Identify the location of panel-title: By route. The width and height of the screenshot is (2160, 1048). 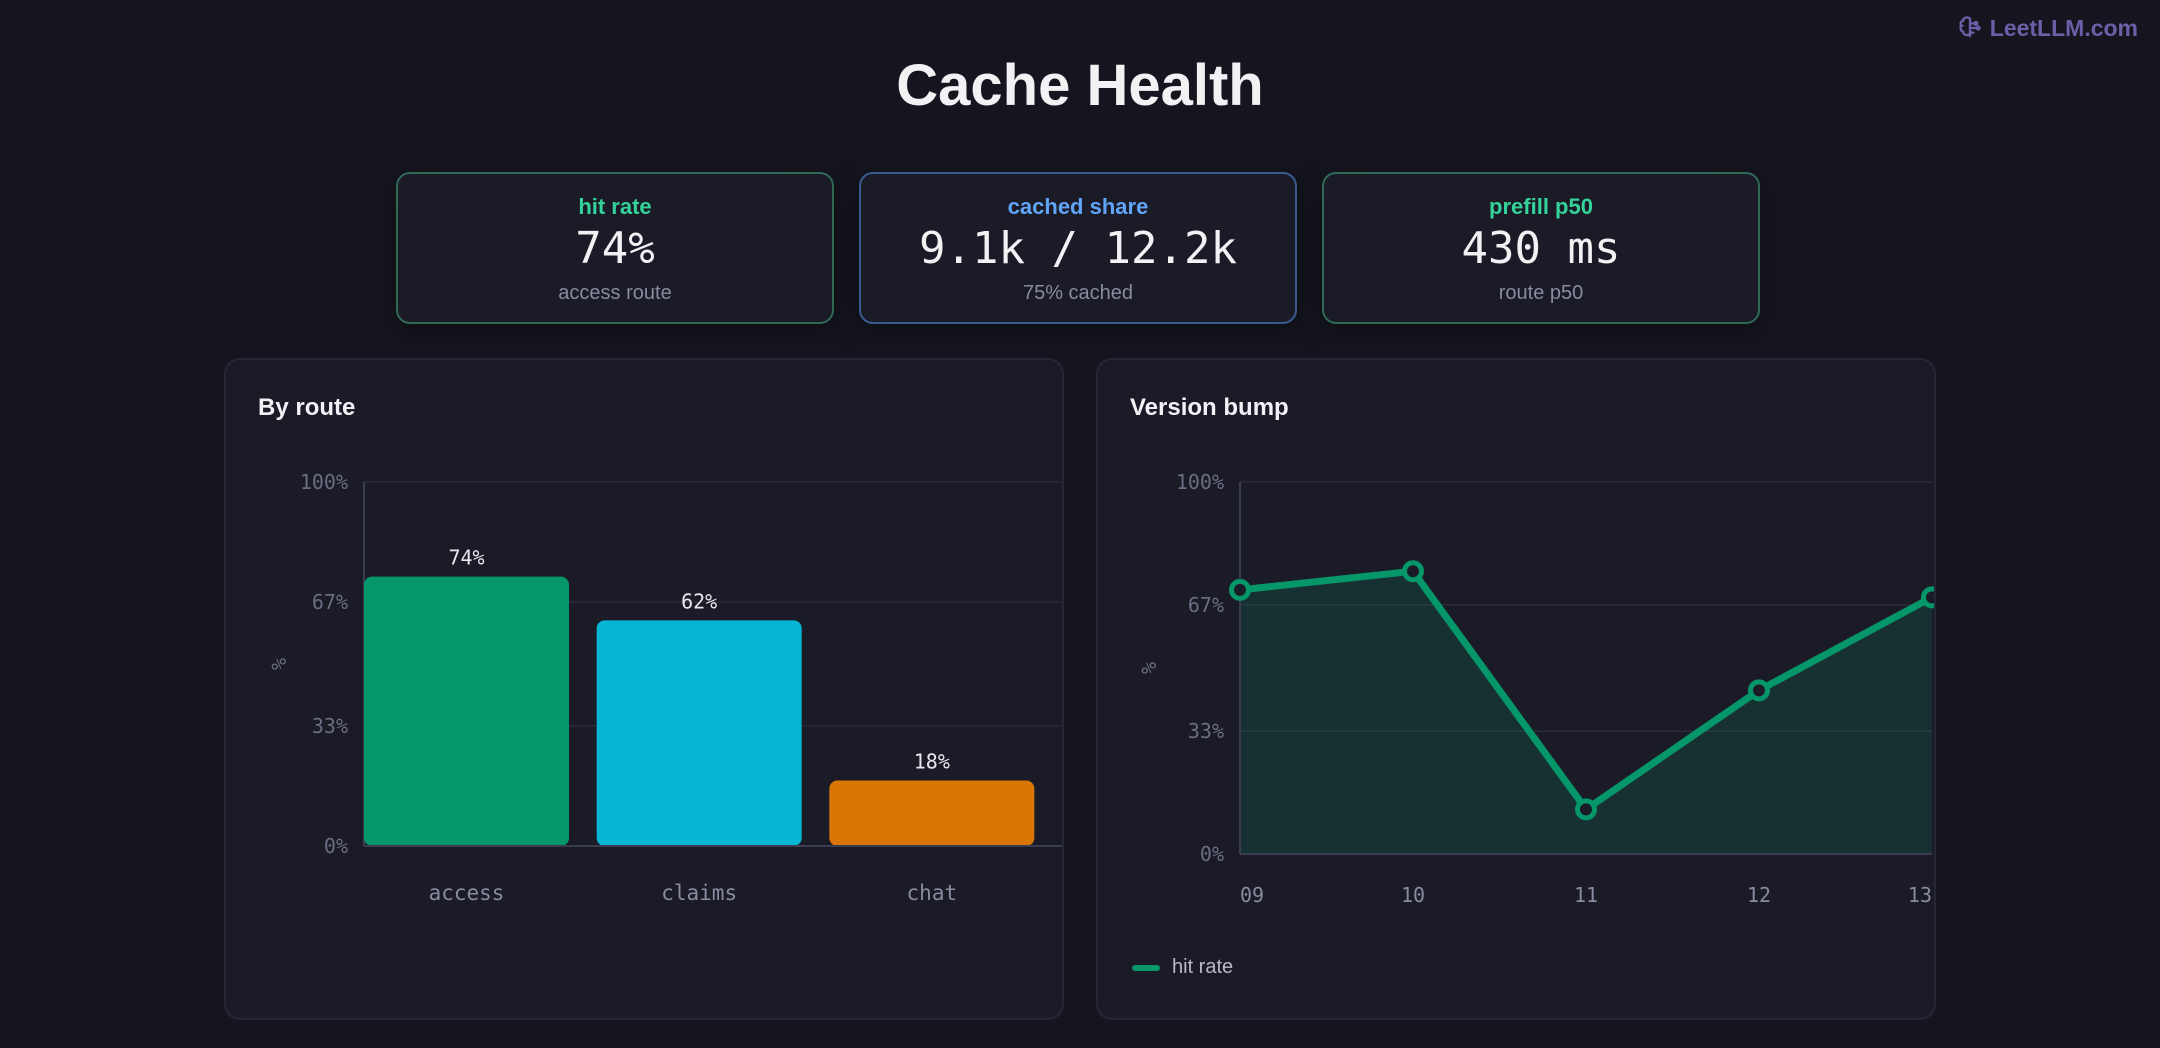
(307, 407).